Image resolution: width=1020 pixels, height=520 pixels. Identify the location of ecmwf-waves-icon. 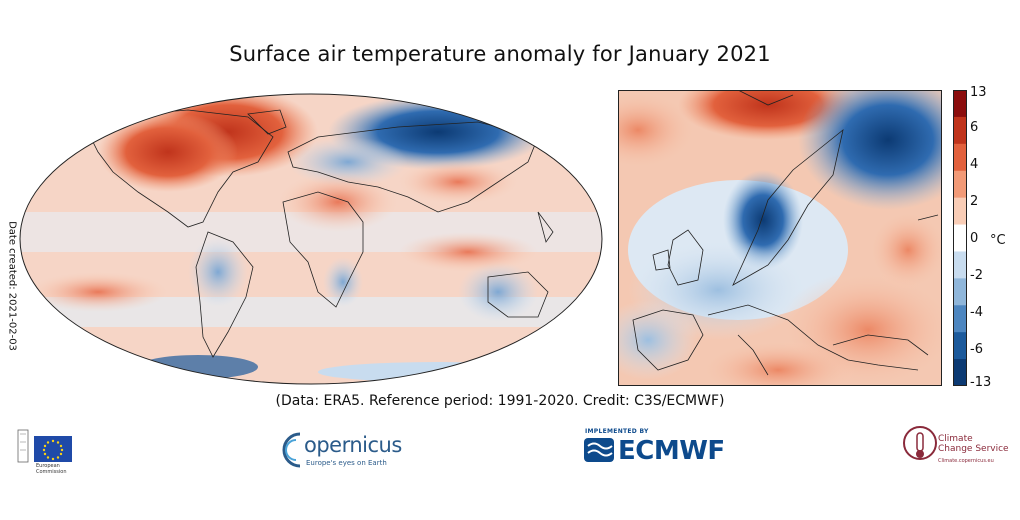
(599, 450).